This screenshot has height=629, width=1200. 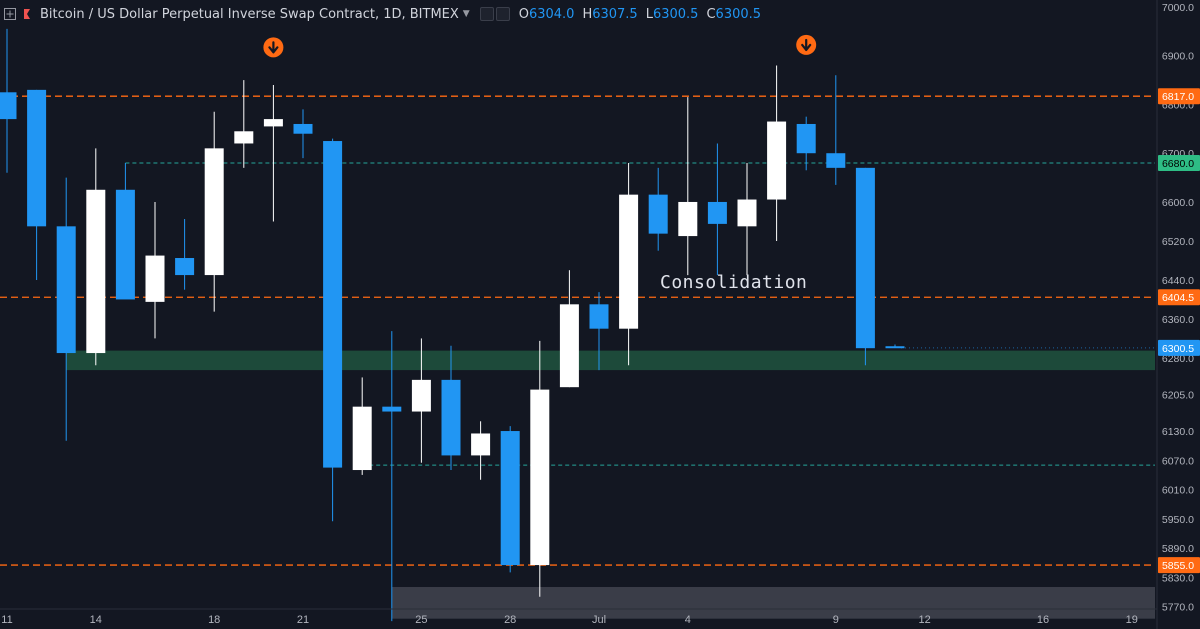 I want to click on time-tick-label: 21, so click(x=303, y=620).